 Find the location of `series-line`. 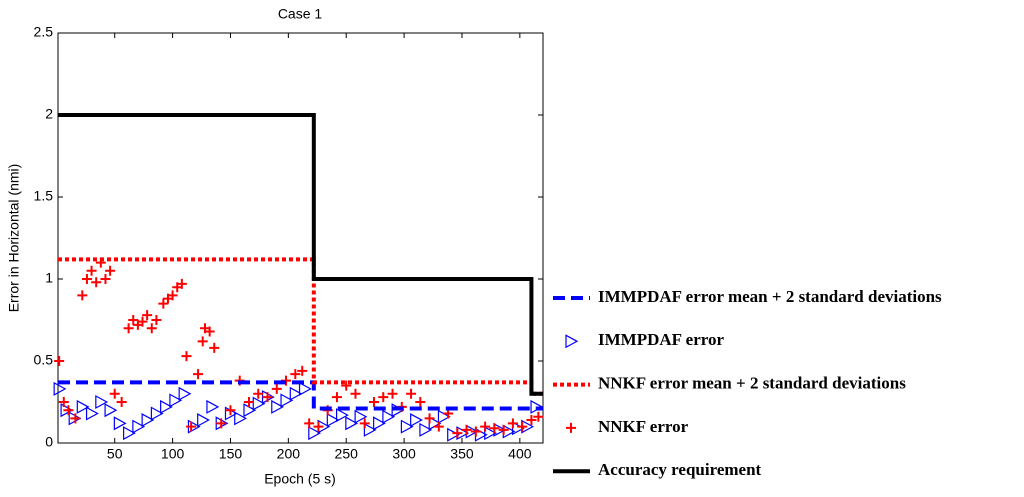

series-line is located at coordinates (300, 395).